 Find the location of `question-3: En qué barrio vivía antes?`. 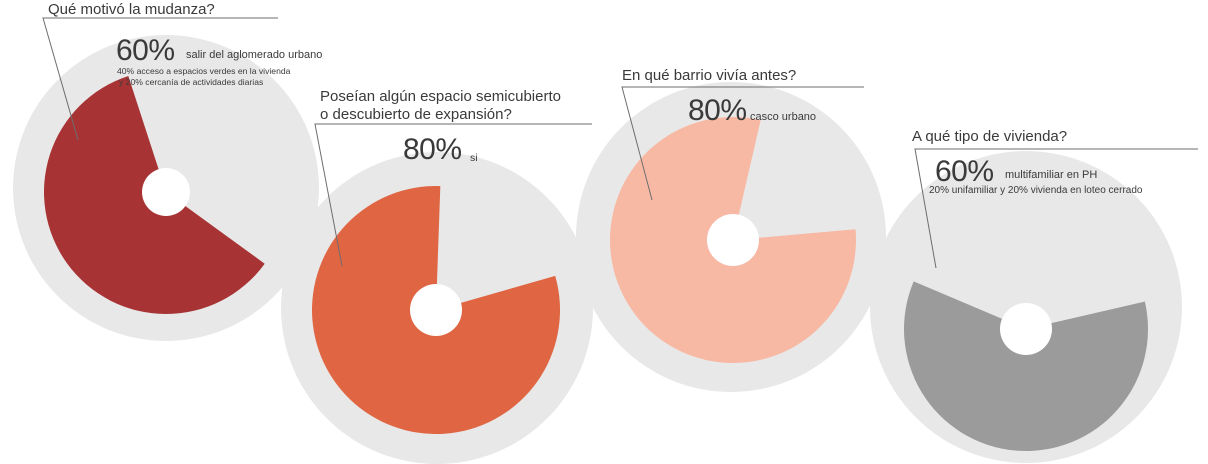

question-3: En qué barrio vivía antes? is located at coordinates (709, 75).